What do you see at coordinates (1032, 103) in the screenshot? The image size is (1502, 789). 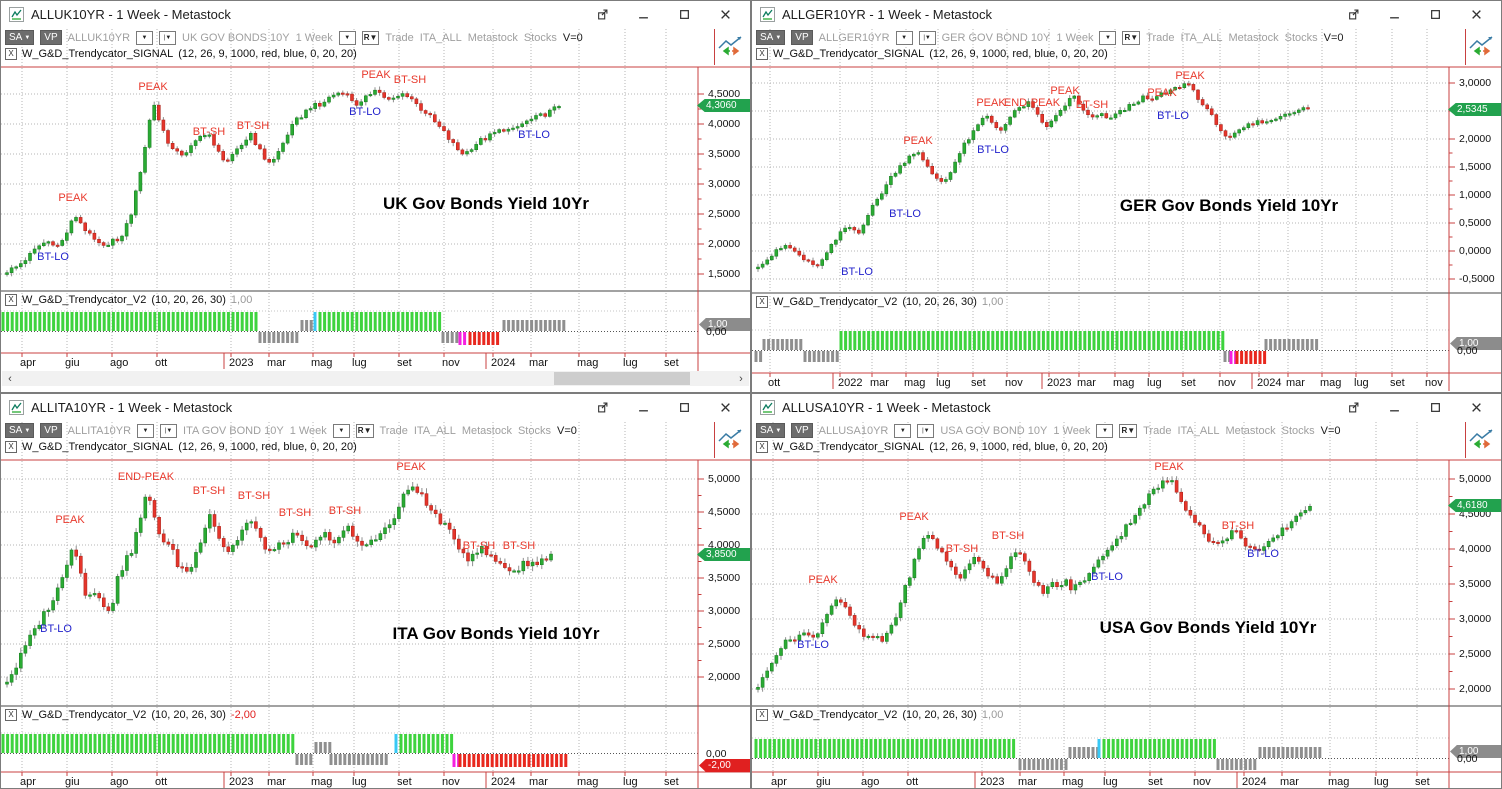 I see `signal-annotation: END-PEAK` at bounding box center [1032, 103].